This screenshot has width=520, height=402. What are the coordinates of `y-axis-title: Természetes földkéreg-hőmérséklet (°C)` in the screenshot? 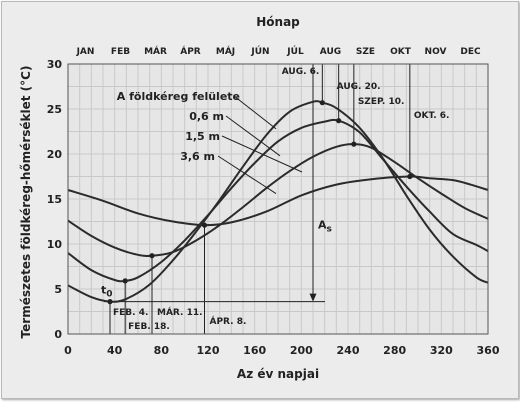 It's located at (26, 202).